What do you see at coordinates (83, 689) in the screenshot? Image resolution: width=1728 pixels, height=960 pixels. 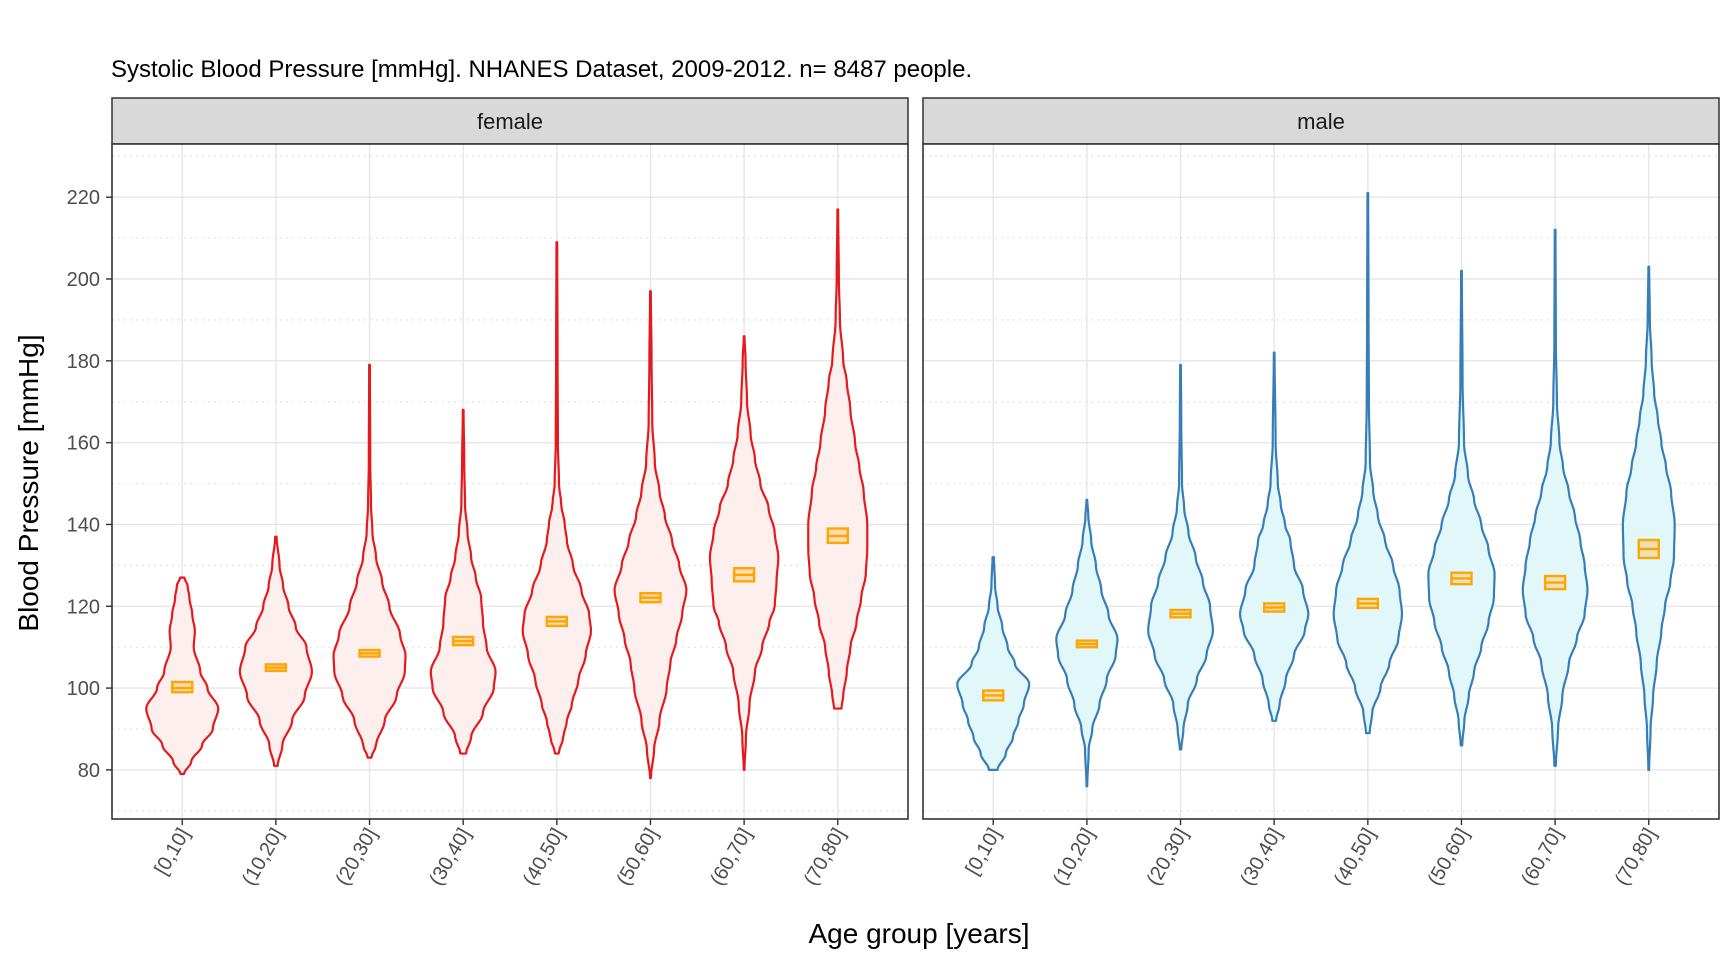 I see `y-tick-label: 100` at bounding box center [83, 689].